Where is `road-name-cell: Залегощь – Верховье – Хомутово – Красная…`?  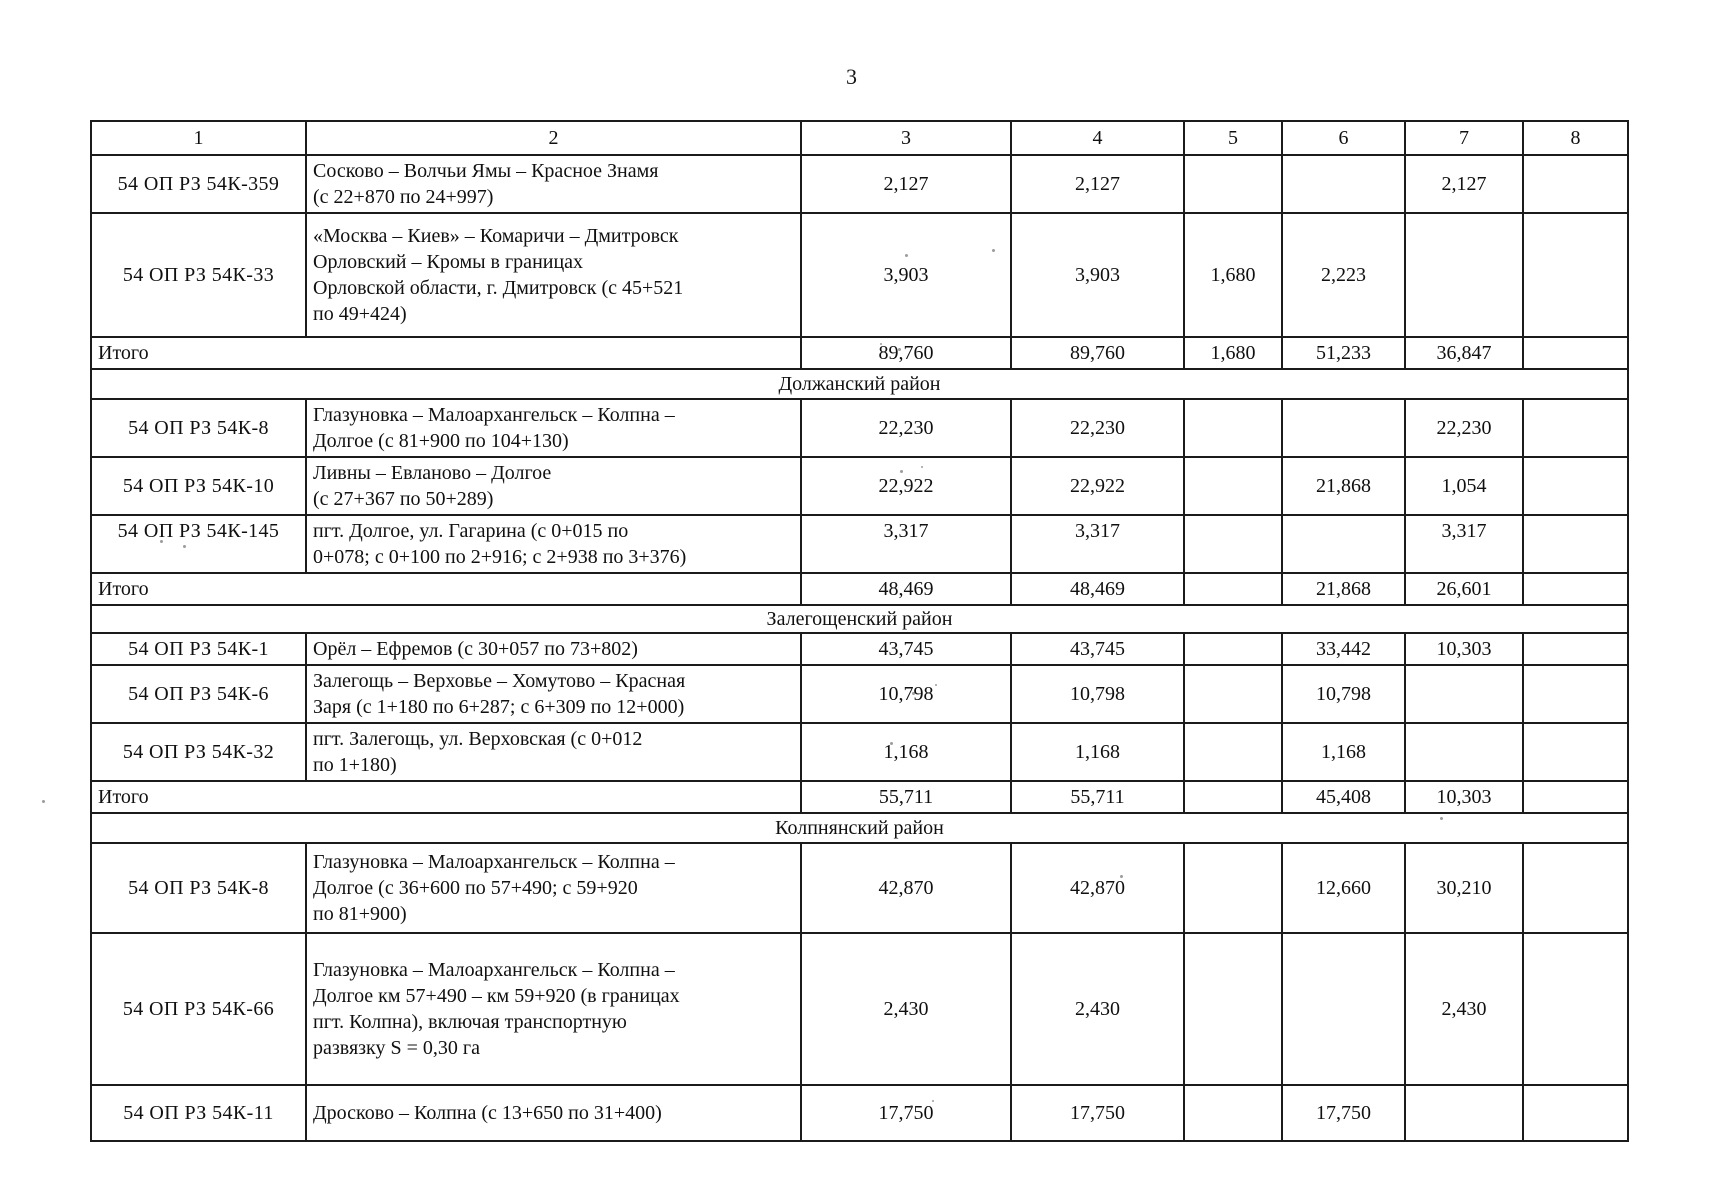 road-name-cell: Залегощь – Верховье – Хомутово – Красная… is located at coordinates (553, 694).